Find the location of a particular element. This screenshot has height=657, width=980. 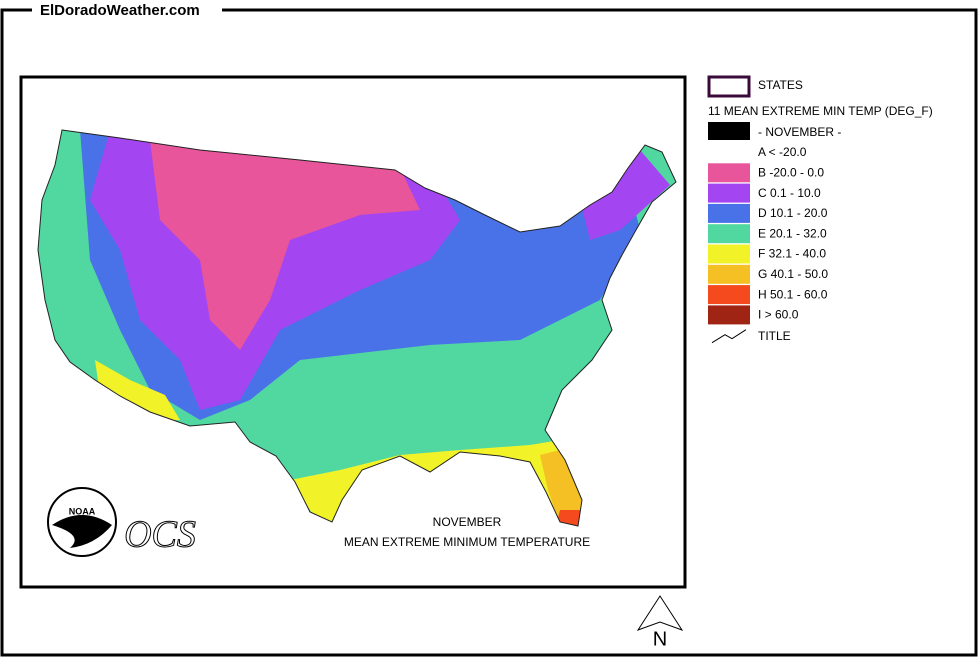

legend-label: H 50.1 - 60.0 is located at coordinates (793, 294).